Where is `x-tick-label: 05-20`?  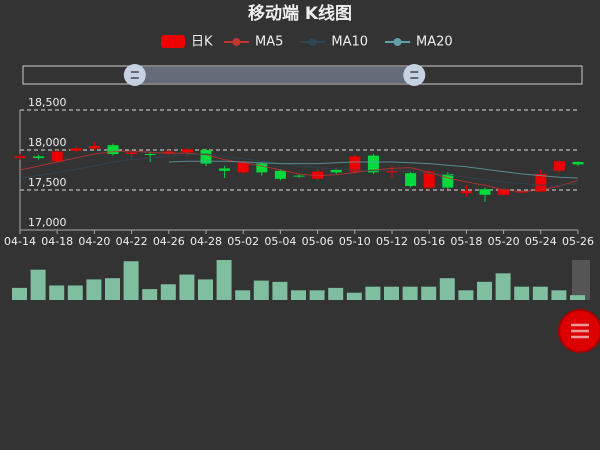 x-tick-label: 05-20 is located at coordinates (504, 241).